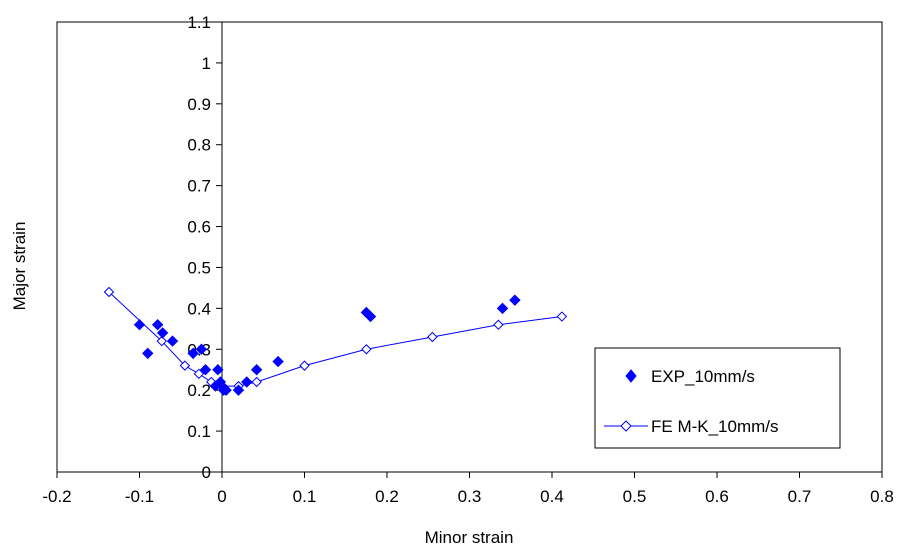 This screenshot has height=554, width=905. I want to click on legend-marker-exp, so click(631, 376).